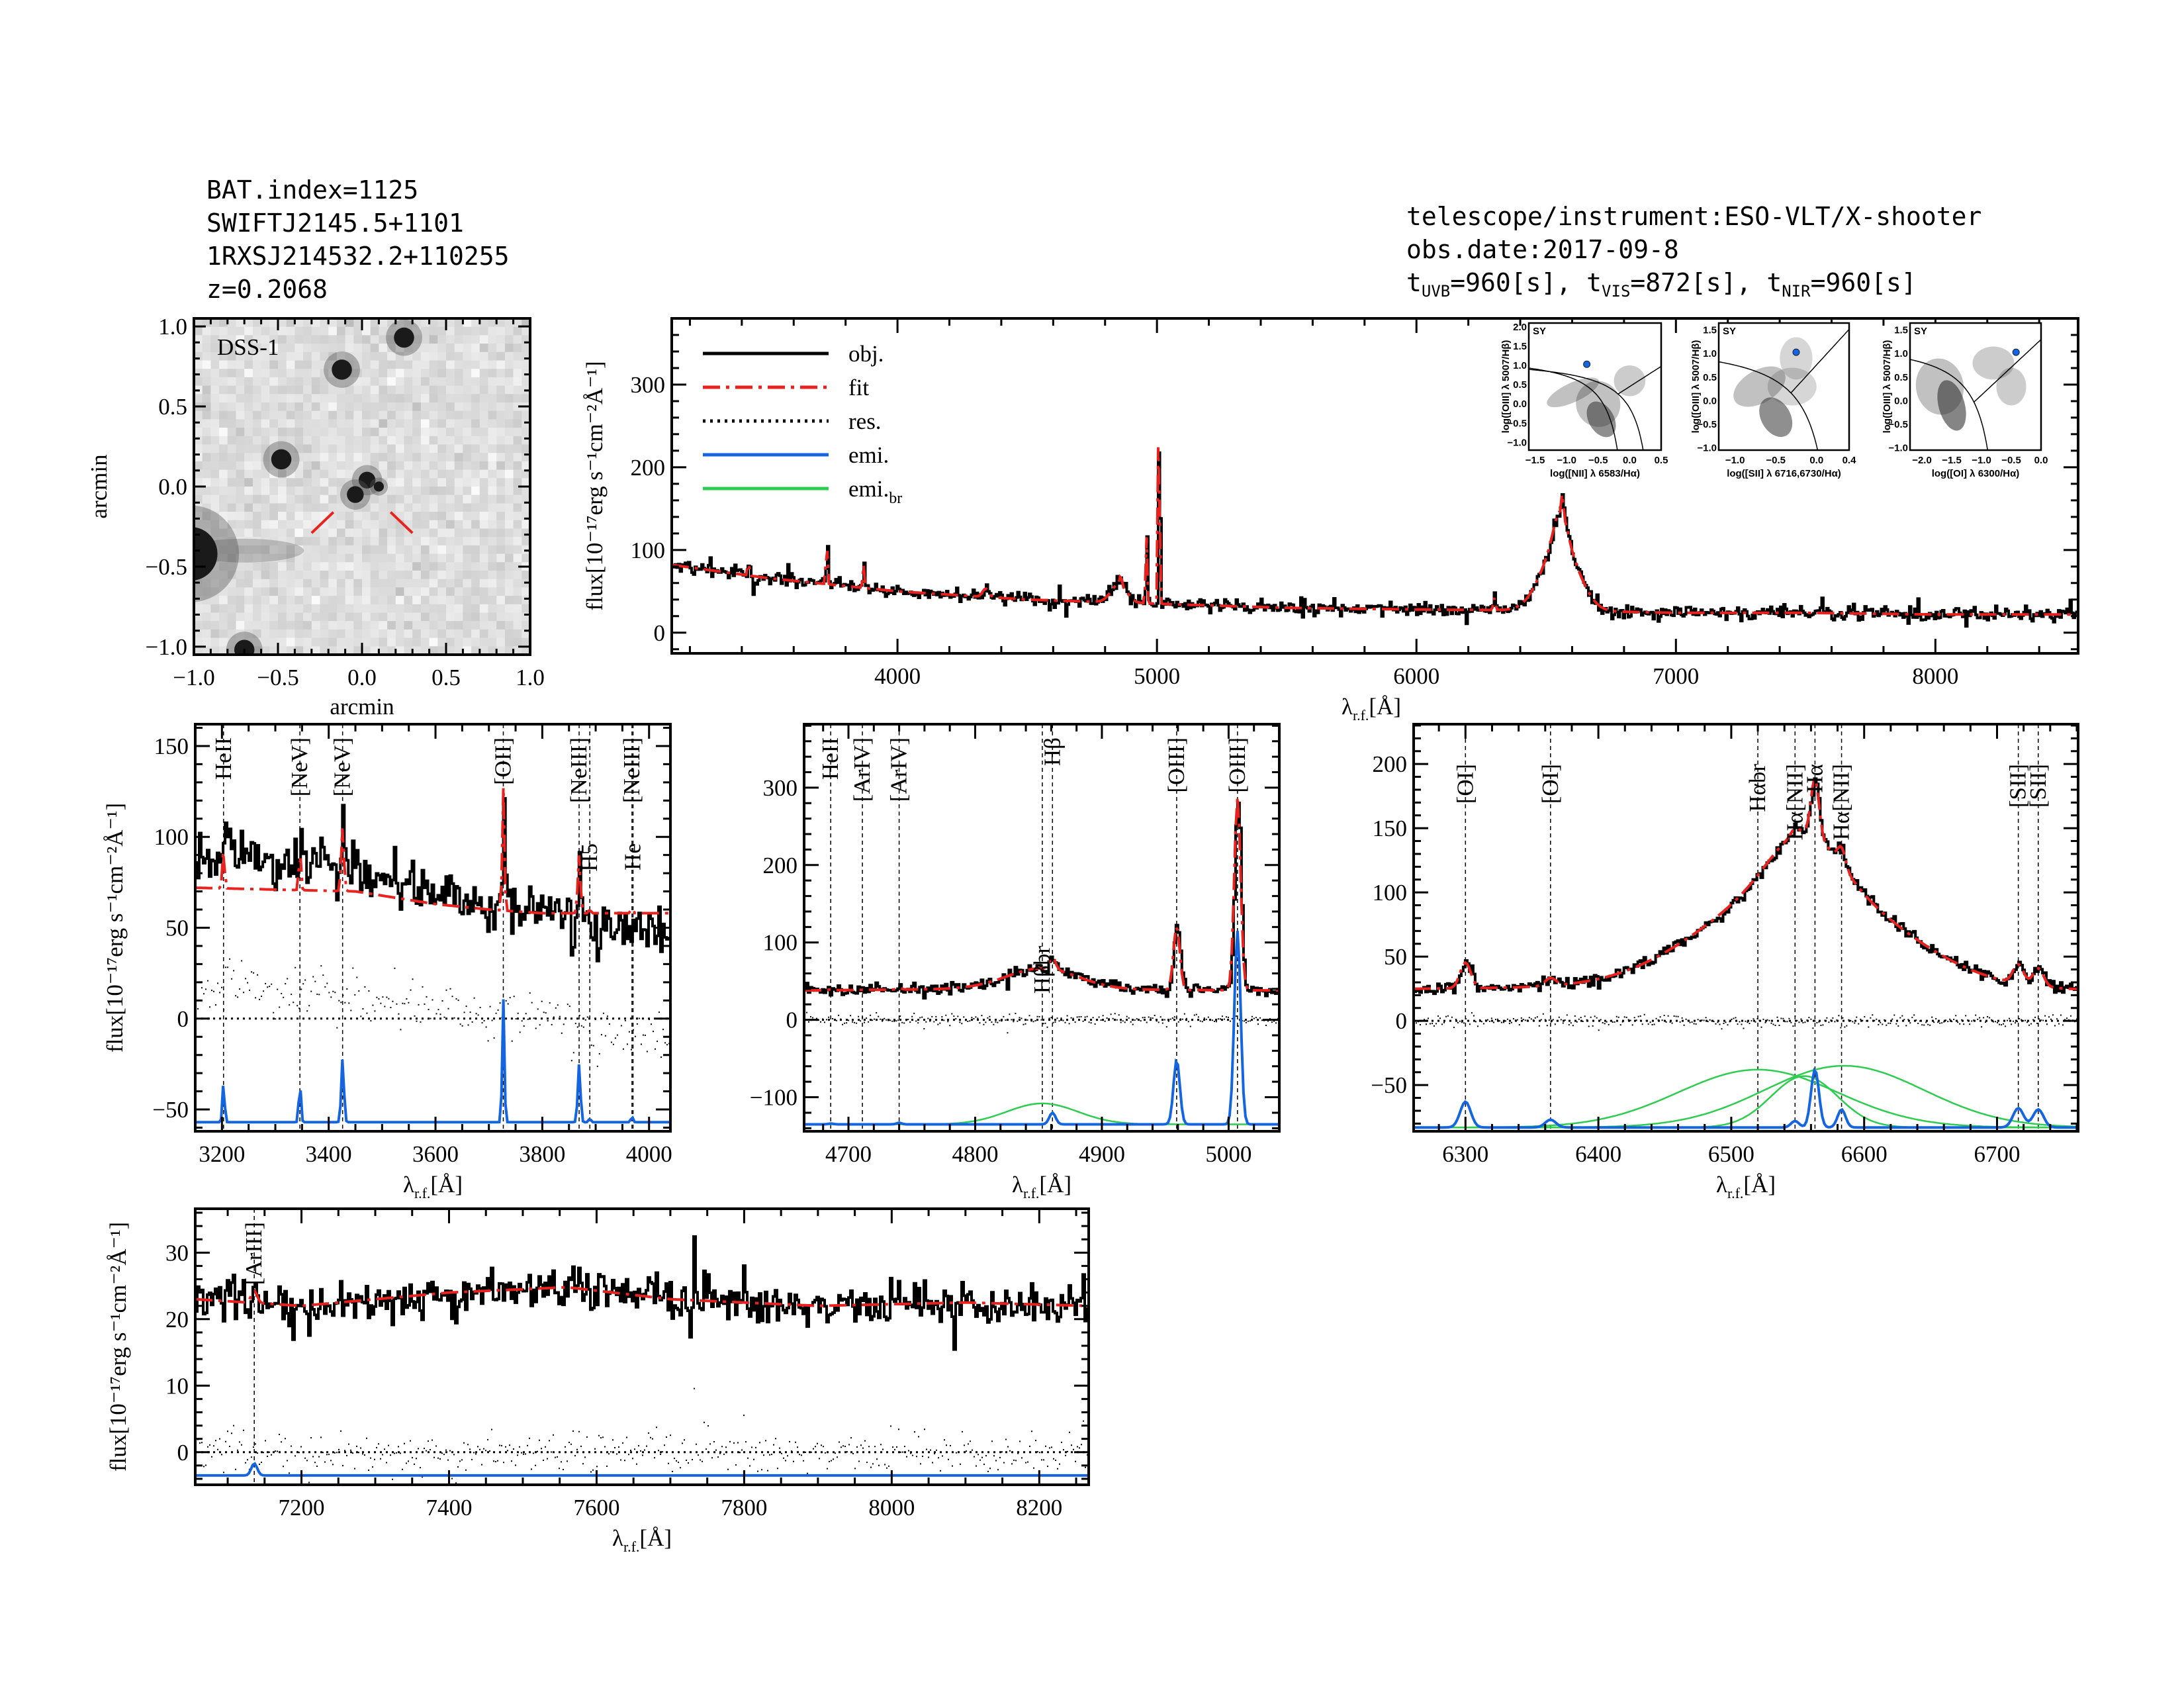  Describe the element at coordinates (1520, 385) in the screenshot. I see `y-tick-label: 0.5` at that location.